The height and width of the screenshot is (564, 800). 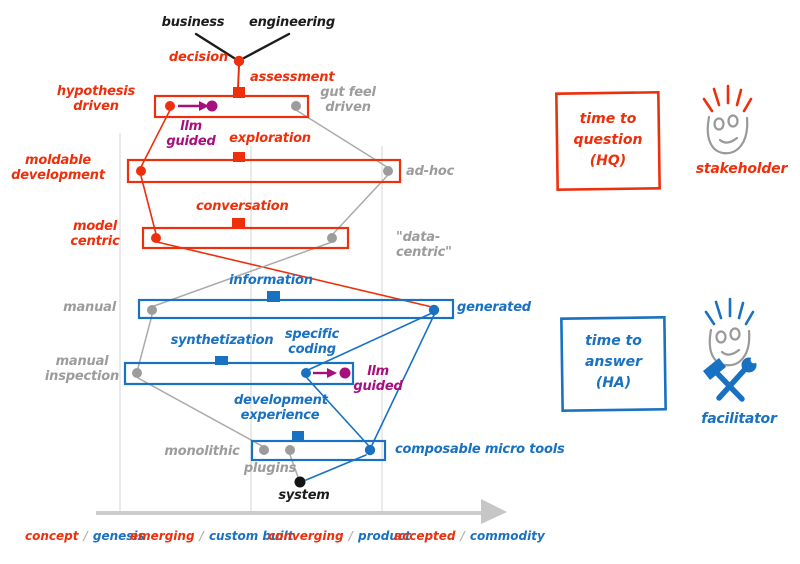 What do you see at coordinates (292, 77) in the screenshot?
I see `label-assessment: assessment` at bounding box center [292, 77].